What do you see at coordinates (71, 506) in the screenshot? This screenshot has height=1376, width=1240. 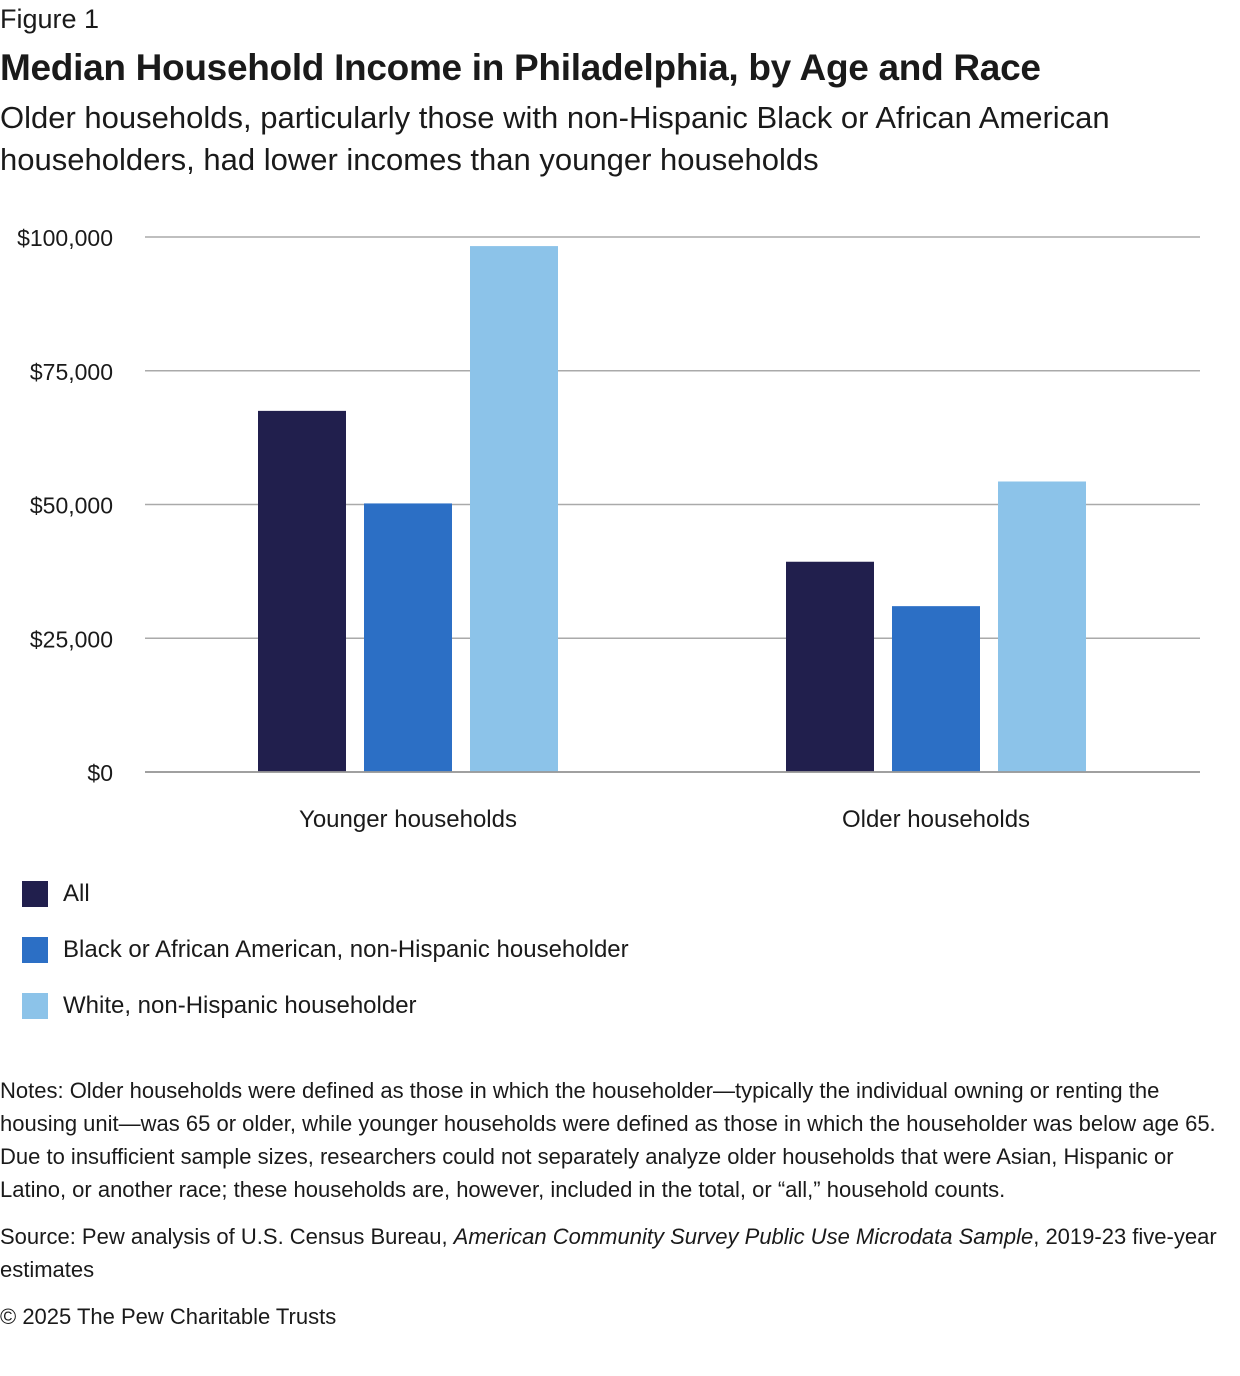 I see `y-tick-label: $50,000` at bounding box center [71, 506].